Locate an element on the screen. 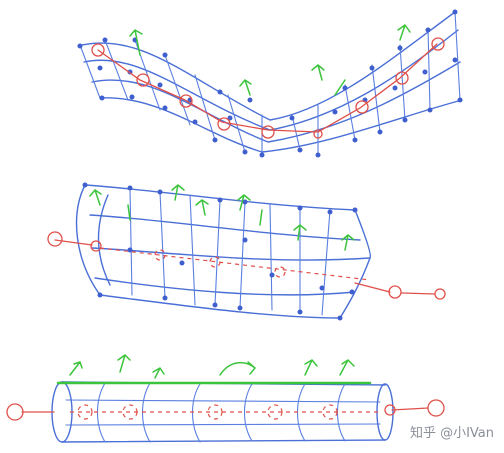 The width and height of the screenshot is (504, 453). surface-normals-bottom is located at coordinates (212, 366).